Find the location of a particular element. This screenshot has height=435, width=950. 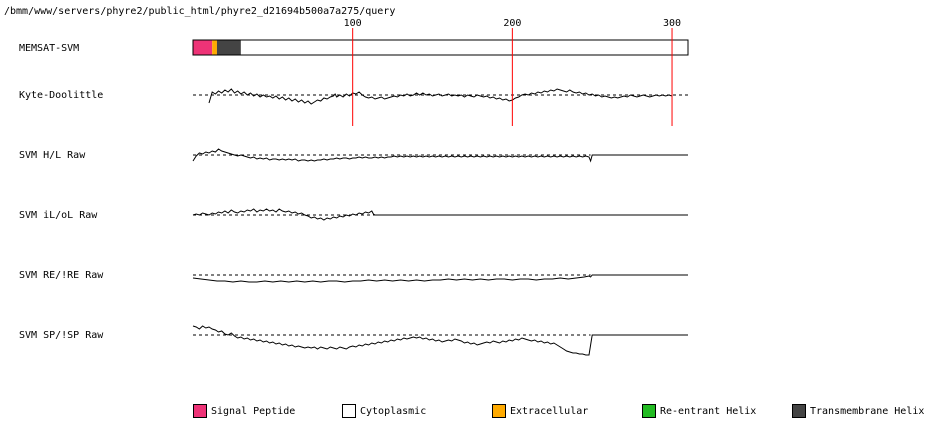

track-3: SVM RE/!RE Raw is located at coordinates (353, 276).